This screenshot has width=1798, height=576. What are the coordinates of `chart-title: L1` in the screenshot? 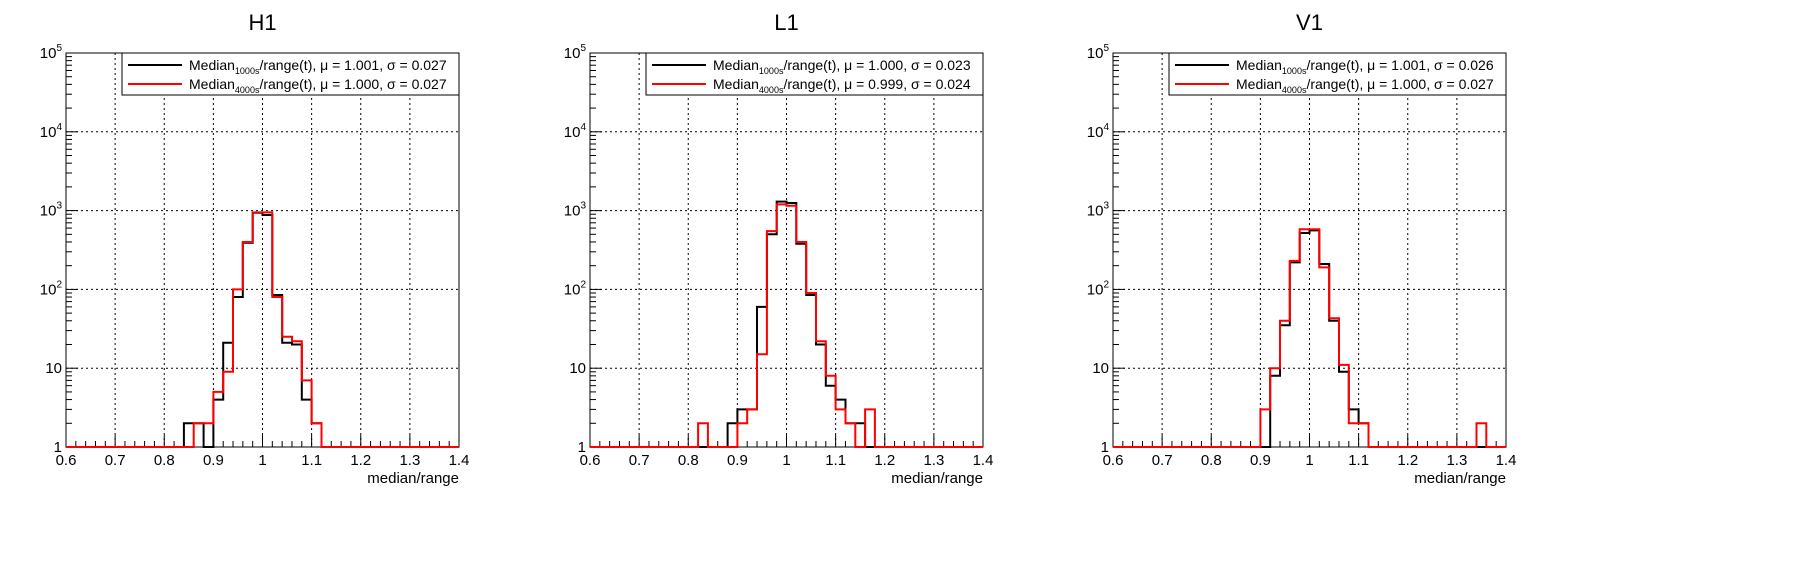 It's located at (786, 22).